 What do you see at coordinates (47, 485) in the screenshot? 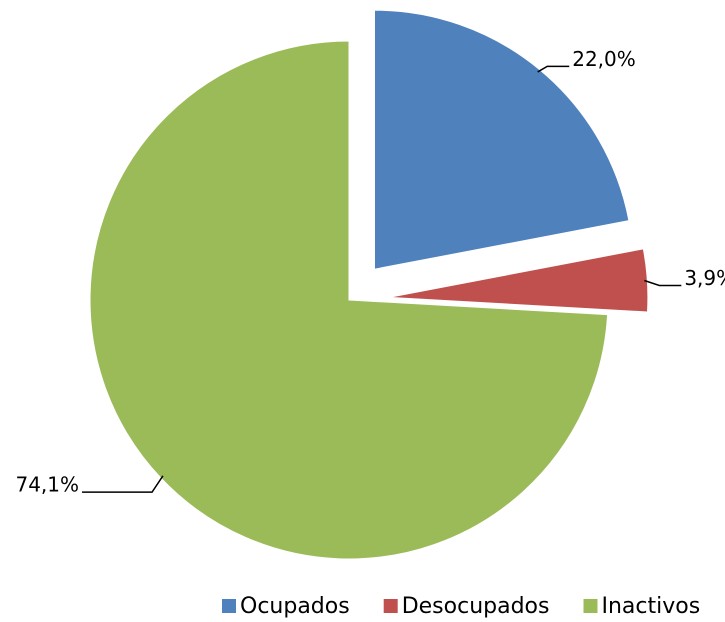
I see `data-label: 74,1%` at bounding box center [47, 485].